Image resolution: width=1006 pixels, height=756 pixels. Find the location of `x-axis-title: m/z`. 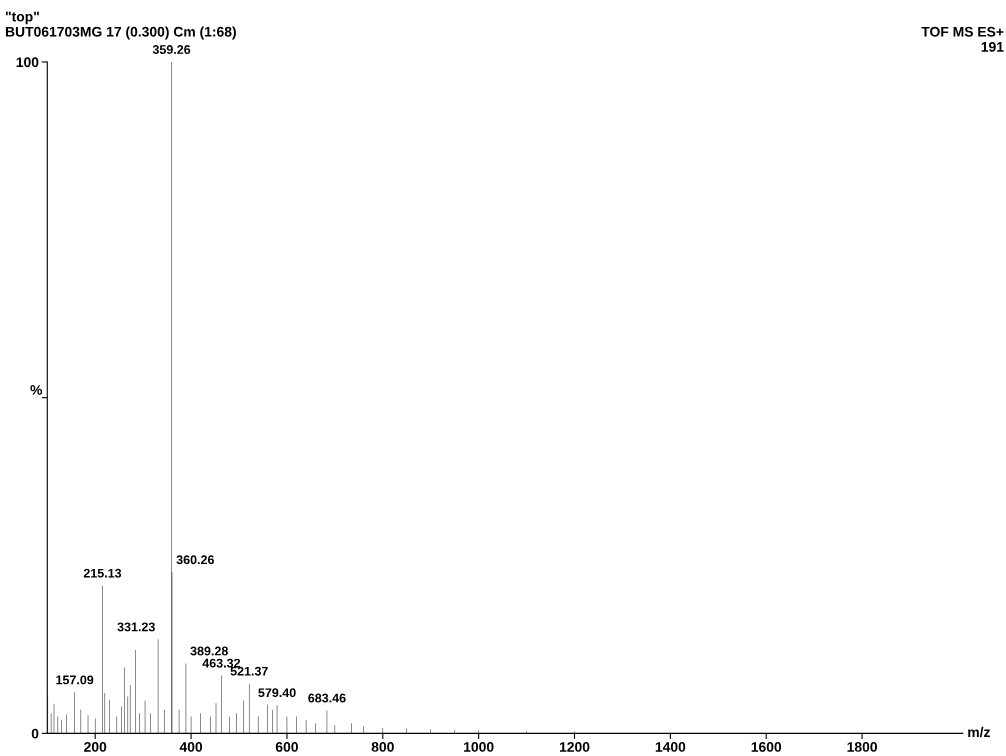

x-axis-title: m/z is located at coordinates (979, 732).